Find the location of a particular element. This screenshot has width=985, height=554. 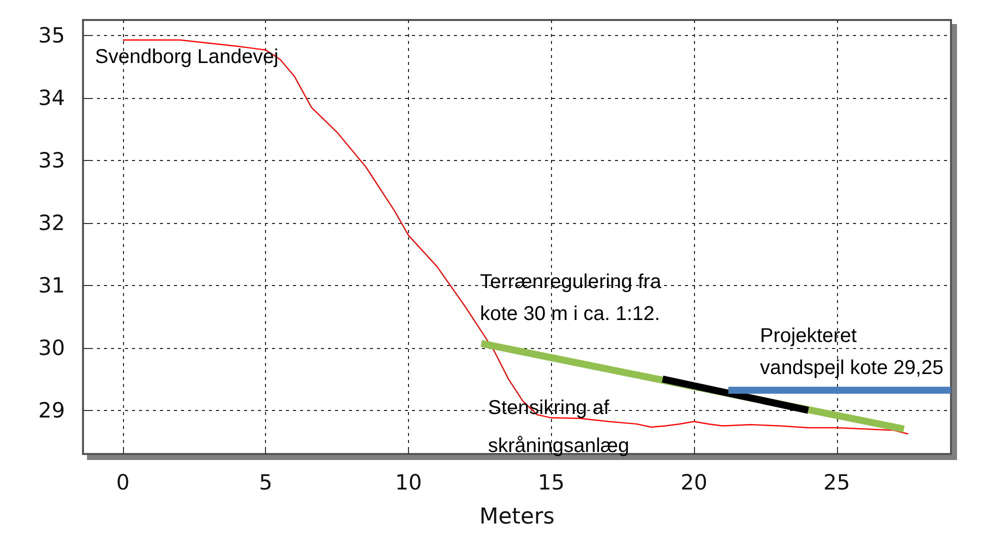

y-tick-label: 35 is located at coordinates (51, 36).